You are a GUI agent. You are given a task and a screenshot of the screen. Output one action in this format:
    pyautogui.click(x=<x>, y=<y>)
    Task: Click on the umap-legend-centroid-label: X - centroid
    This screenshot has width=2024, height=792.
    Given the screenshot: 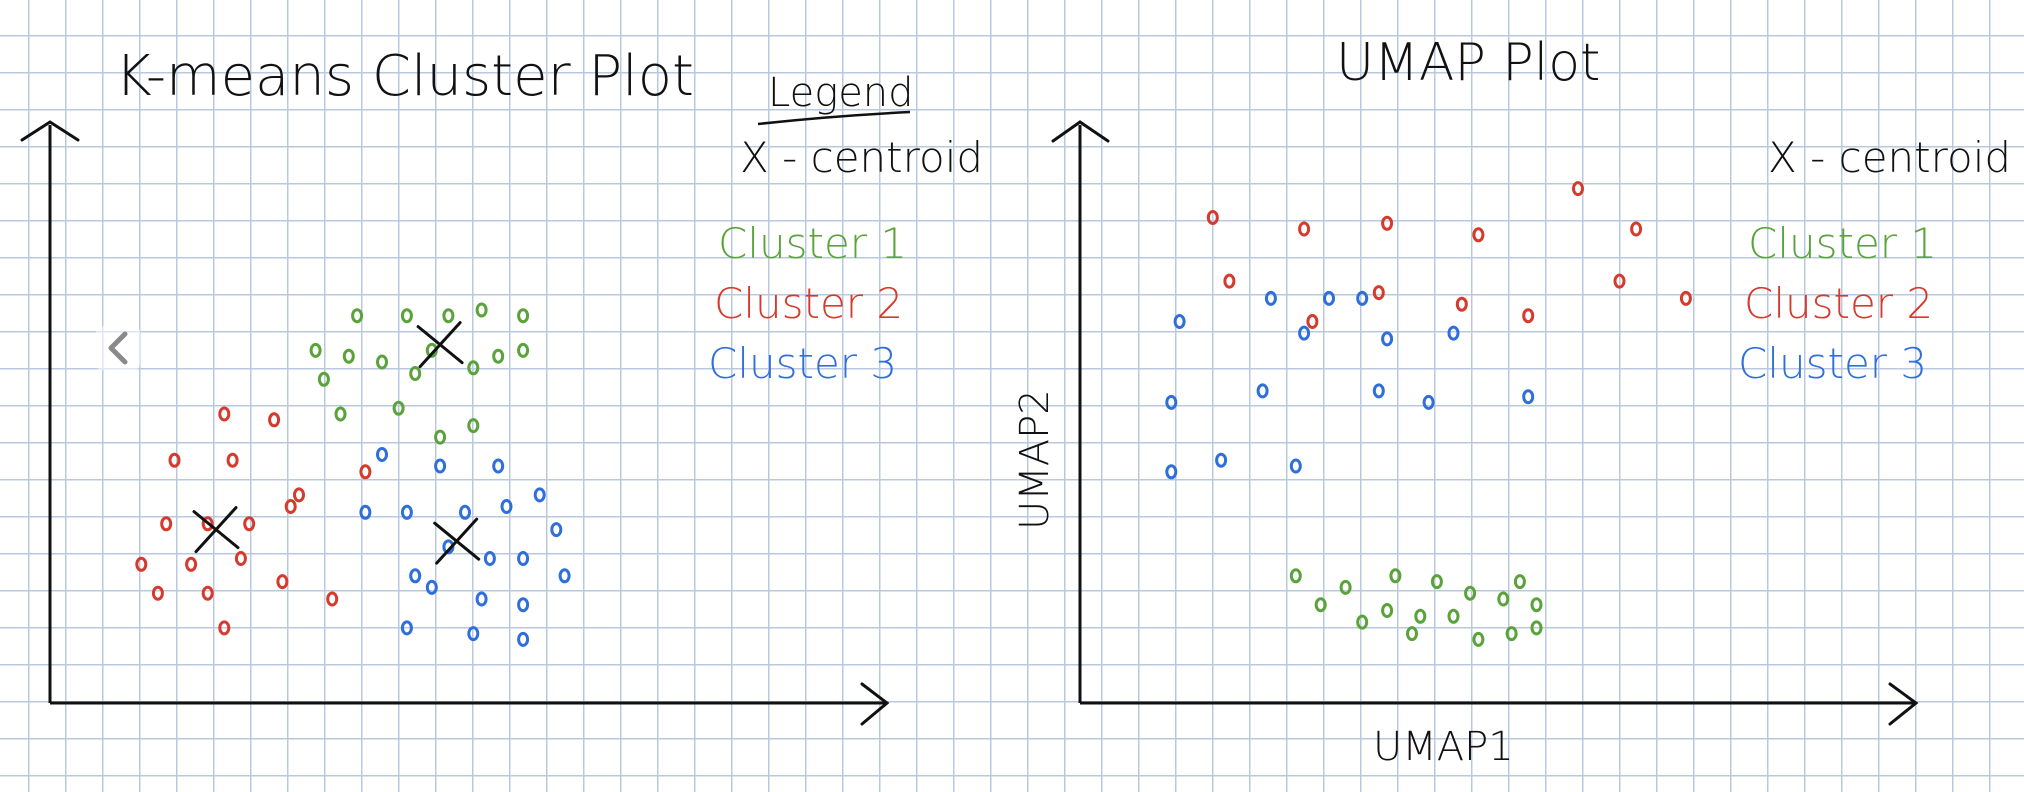 What is the action you would take?
    pyautogui.click(x=1889, y=157)
    